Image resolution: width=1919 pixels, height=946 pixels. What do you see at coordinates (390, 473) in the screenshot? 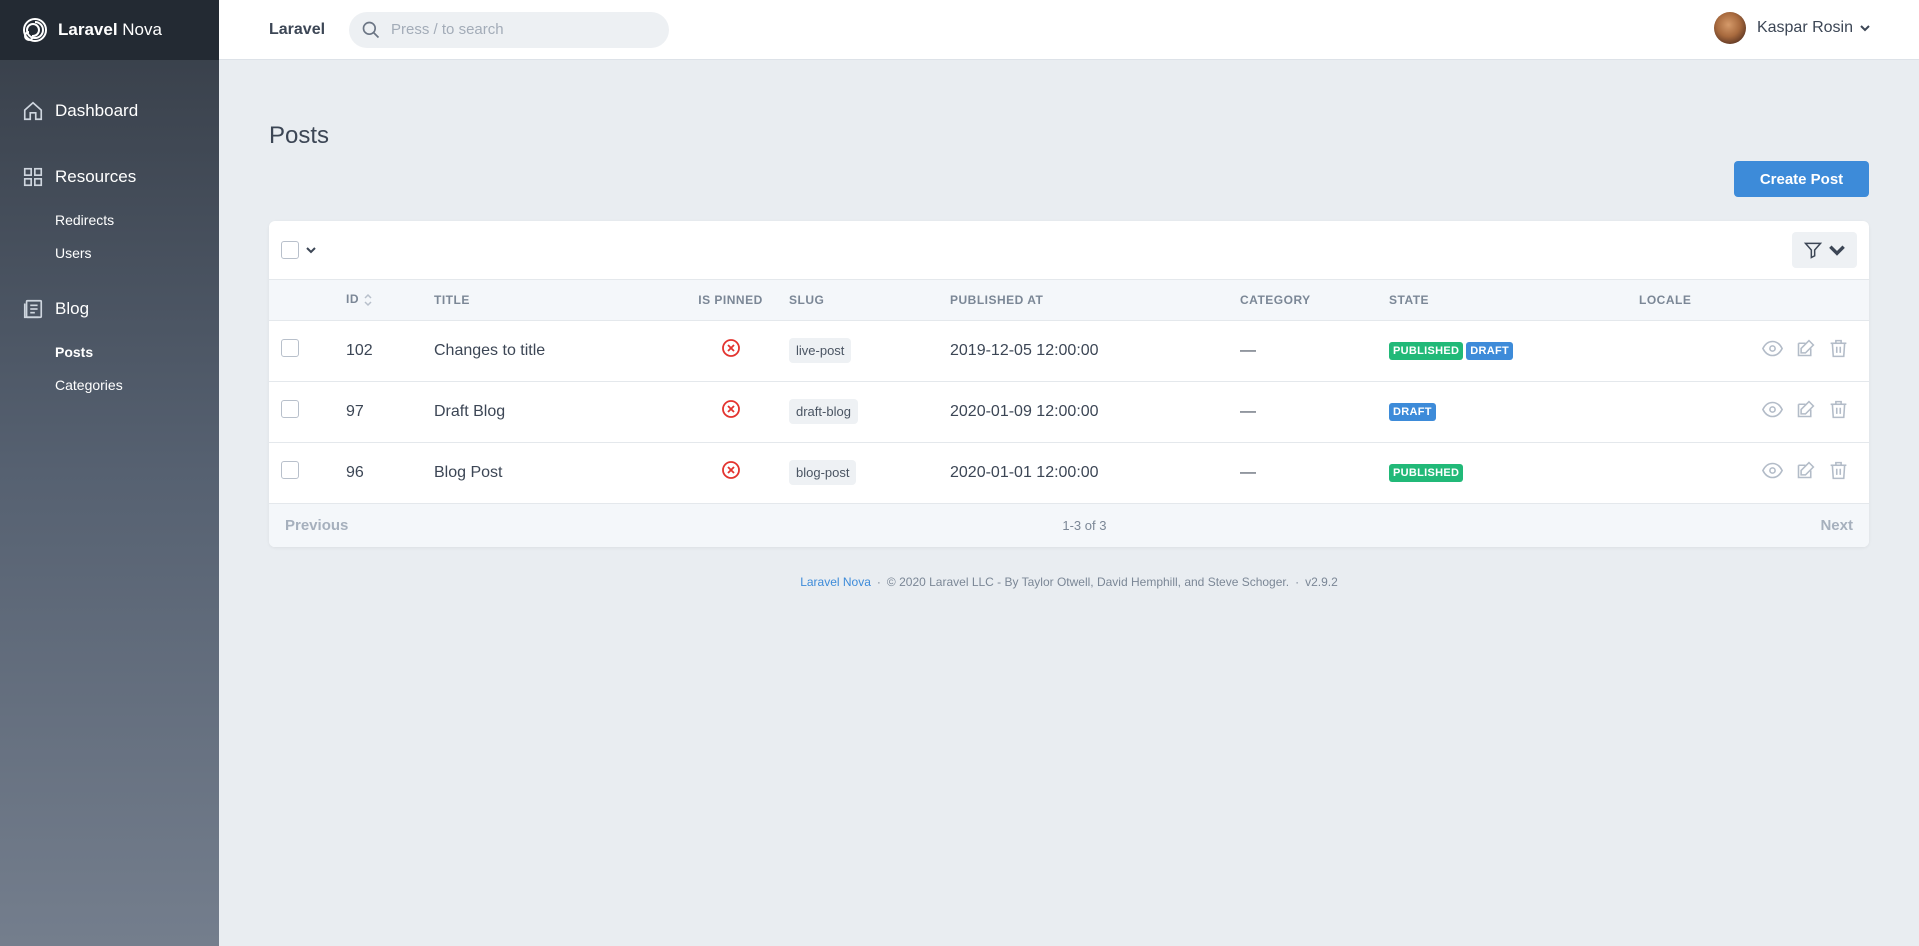
I see `row-id: 96` at bounding box center [390, 473].